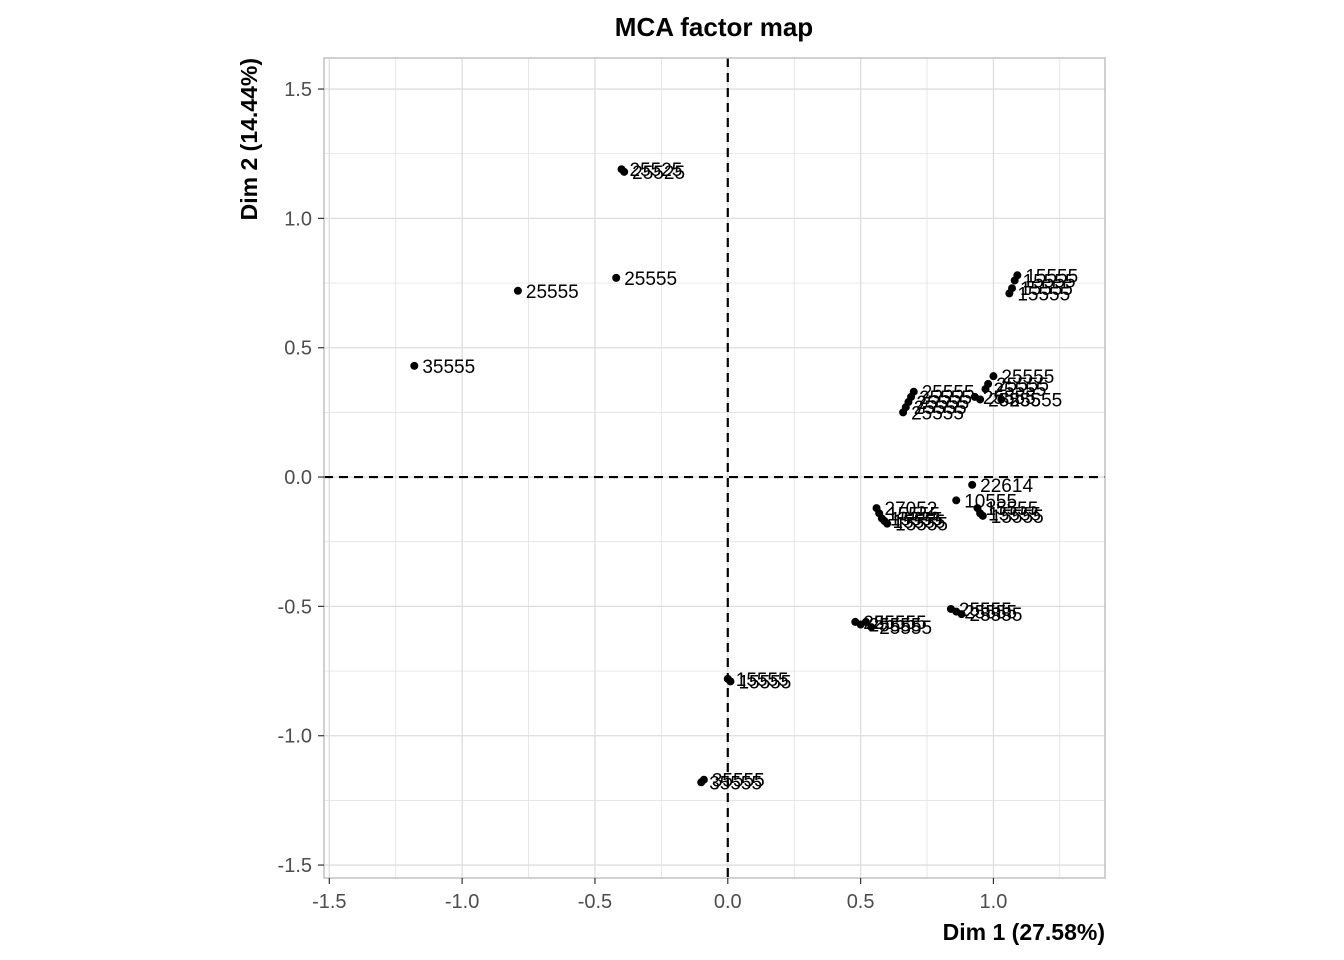 The height and width of the screenshot is (960, 1344). Describe the element at coordinates (298, 90) in the screenshot. I see `y-tick-label: 1.5` at that location.